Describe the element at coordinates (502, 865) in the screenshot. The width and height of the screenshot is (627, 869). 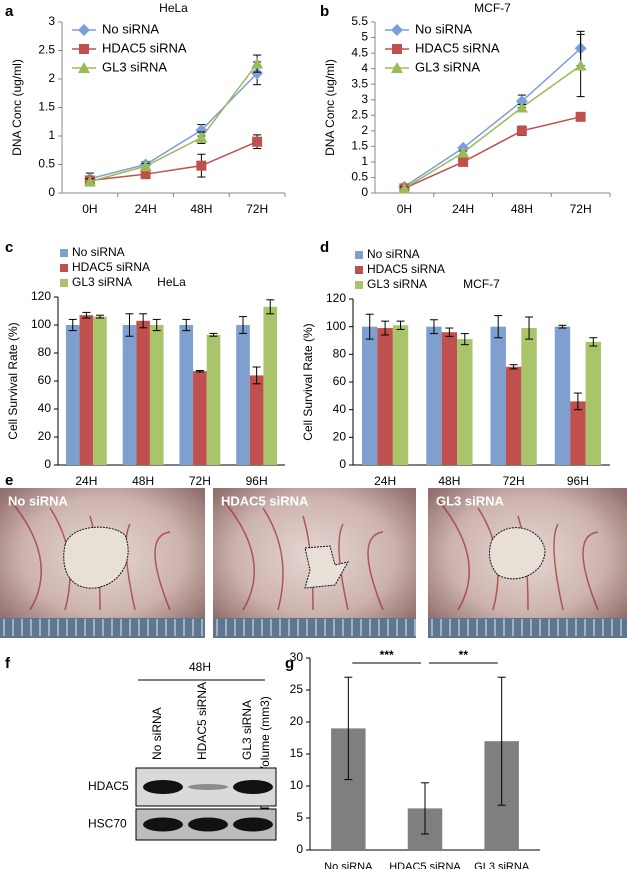
I see `x-tick-label: GL3 siRNA` at that location.